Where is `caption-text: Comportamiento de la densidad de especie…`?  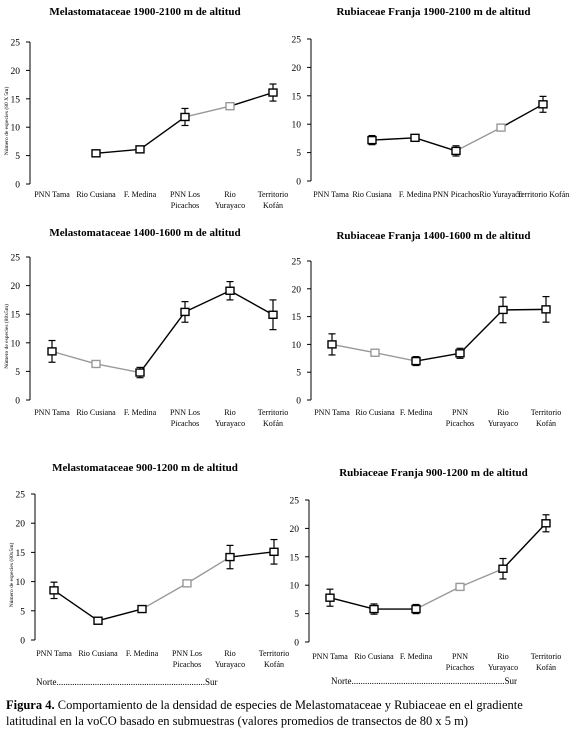
caption-text: Comportamiento de la densidad de especie… is located at coordinates (264, 713).